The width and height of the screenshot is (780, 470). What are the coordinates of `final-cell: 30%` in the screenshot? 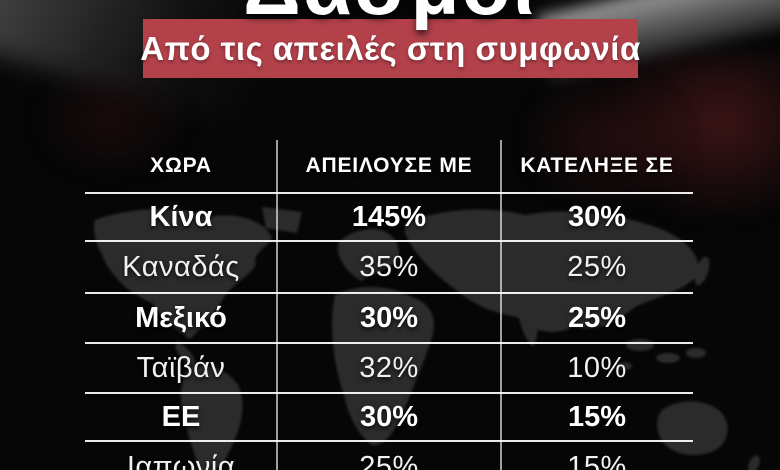 It's located at (597, 216).